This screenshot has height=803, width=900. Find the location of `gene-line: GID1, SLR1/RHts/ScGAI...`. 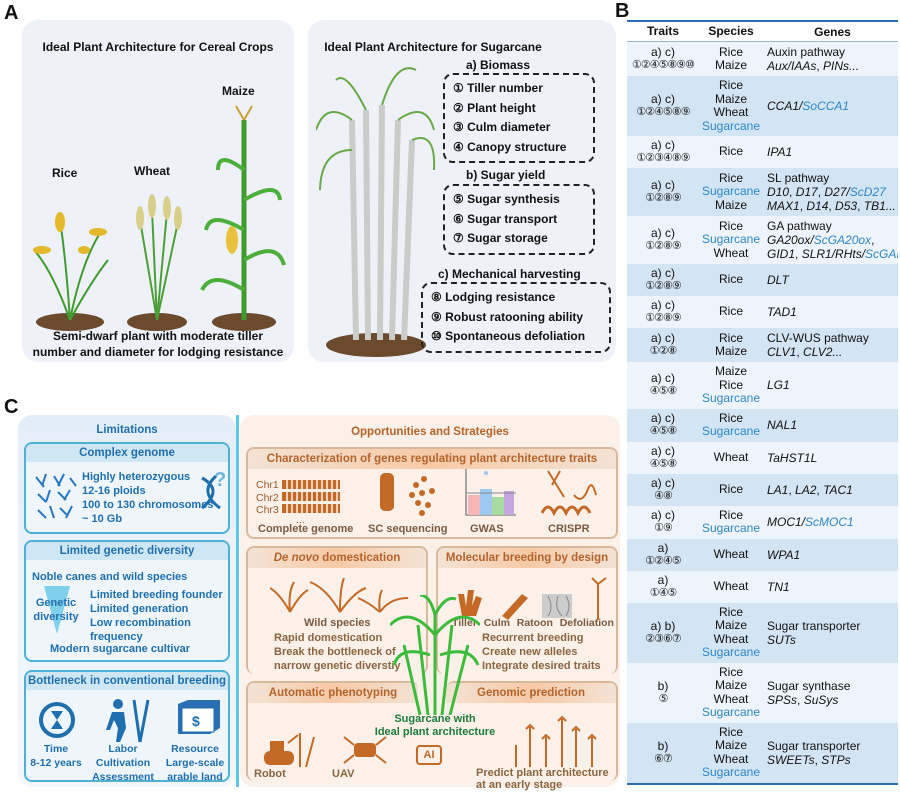

gene-line: GID1, SLR1/RHts/ScGAI... is located at coordinates (832, 254).